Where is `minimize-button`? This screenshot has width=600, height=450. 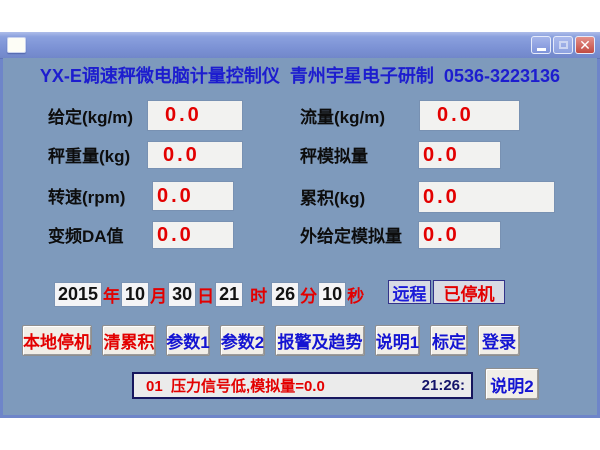
minimize-button is located at coordinates (541, 45).